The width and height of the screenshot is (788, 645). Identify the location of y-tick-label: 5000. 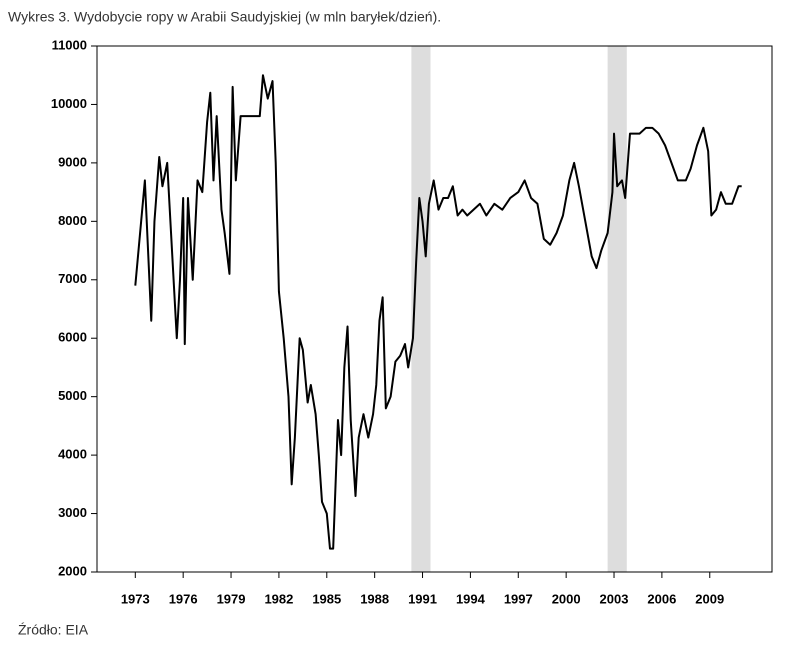
(72, 395).